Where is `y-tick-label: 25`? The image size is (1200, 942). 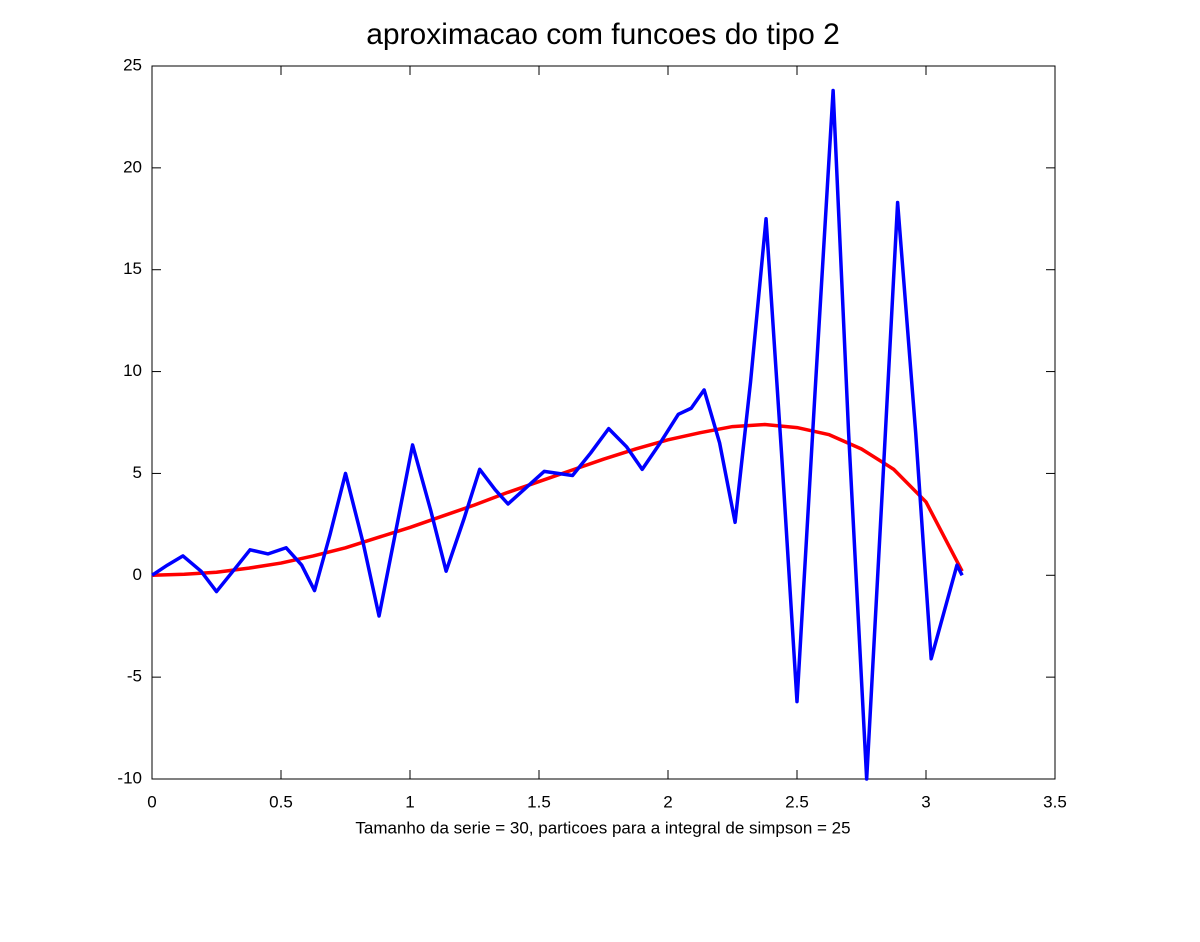
y-tick-label: 25 is located at coordinates (132, 64).